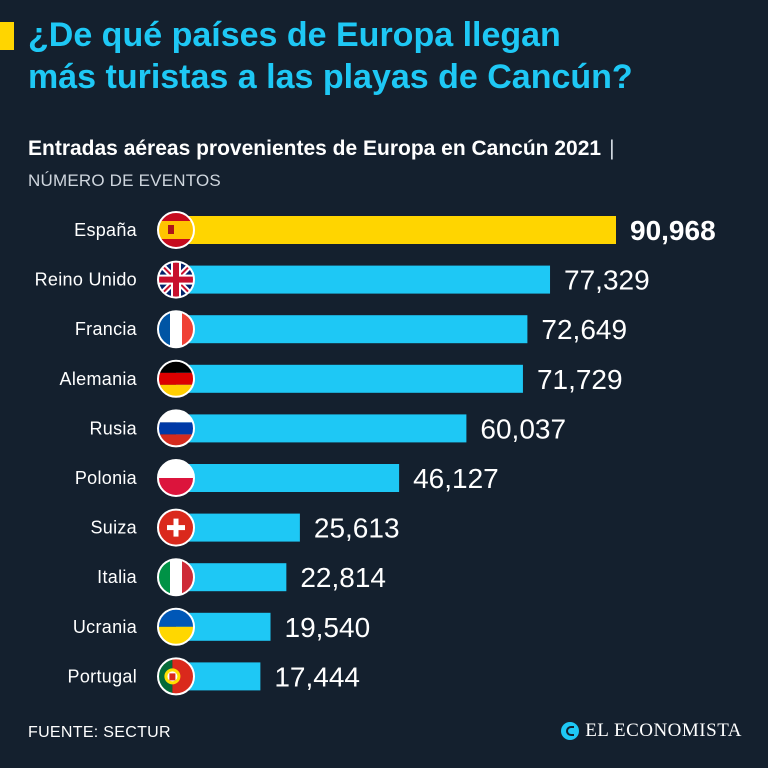 The image size is (768, 768). Describe the element at coordinates (176, 279) in the screenshot. I see `uk-flag-icon` at that location.